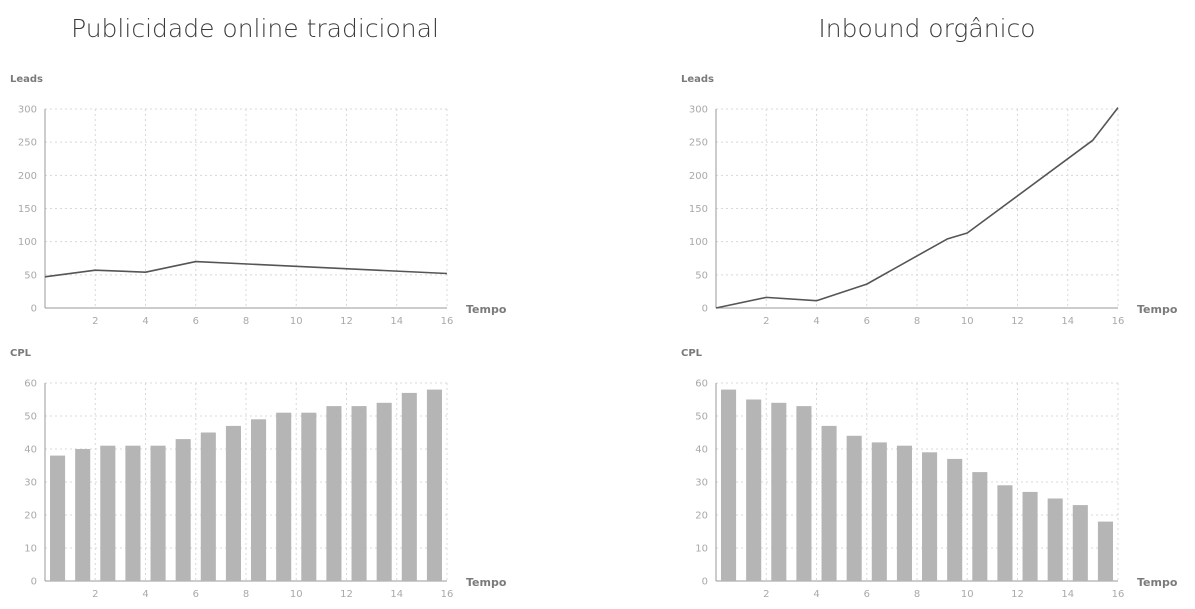 The image size is (1195, 609). What do you see at coordinates (255, 28) in the screenshot?
I see `left-column-title: Publicidade online tradicional` at bounding box center [255, 28].